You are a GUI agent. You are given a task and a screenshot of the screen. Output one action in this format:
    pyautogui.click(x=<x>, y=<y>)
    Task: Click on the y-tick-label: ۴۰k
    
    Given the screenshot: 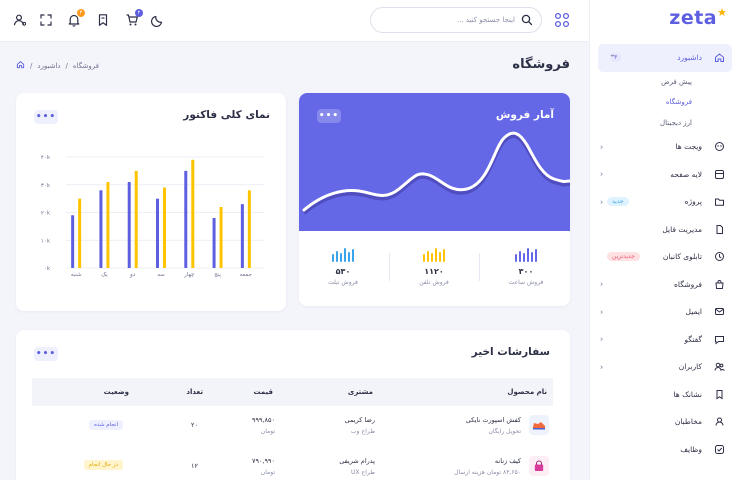 What is the action you would take?
    pyautogui.click(x=46, y=158)
    